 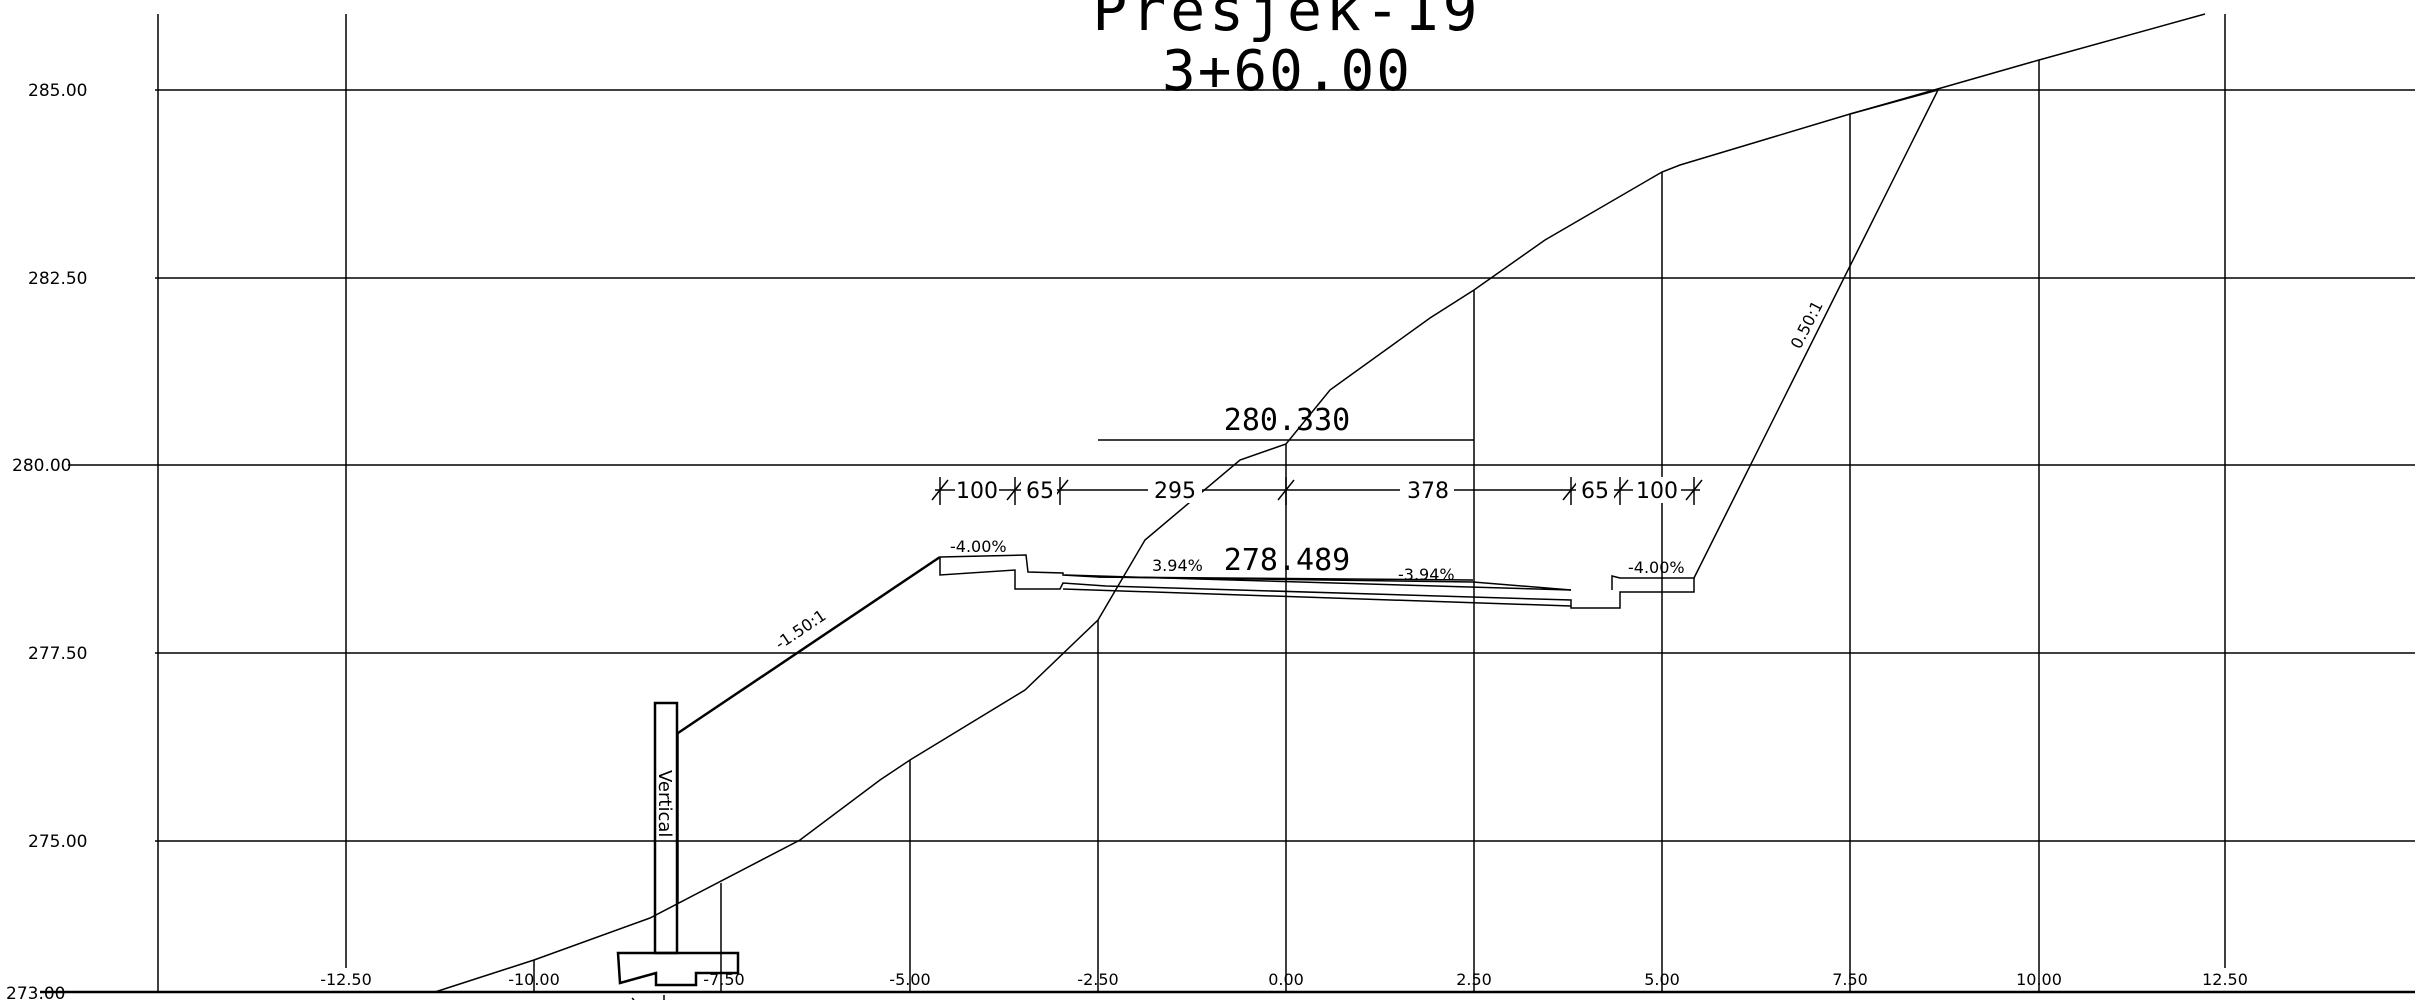 I want to click on slope-right-lane: -3.94%, so click(x=1426, y=574).